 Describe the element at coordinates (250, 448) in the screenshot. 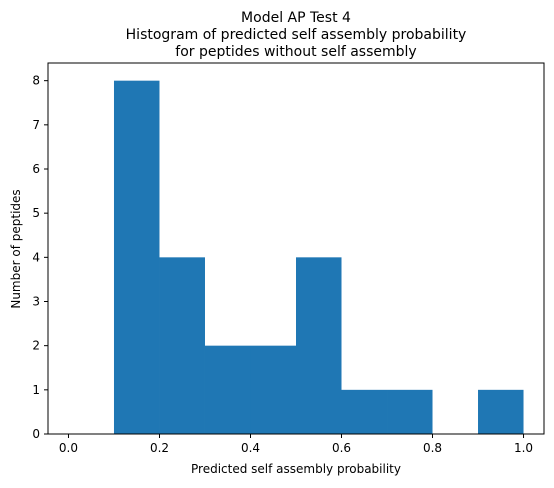

I see `x-tick-label: 0.4` at that location.